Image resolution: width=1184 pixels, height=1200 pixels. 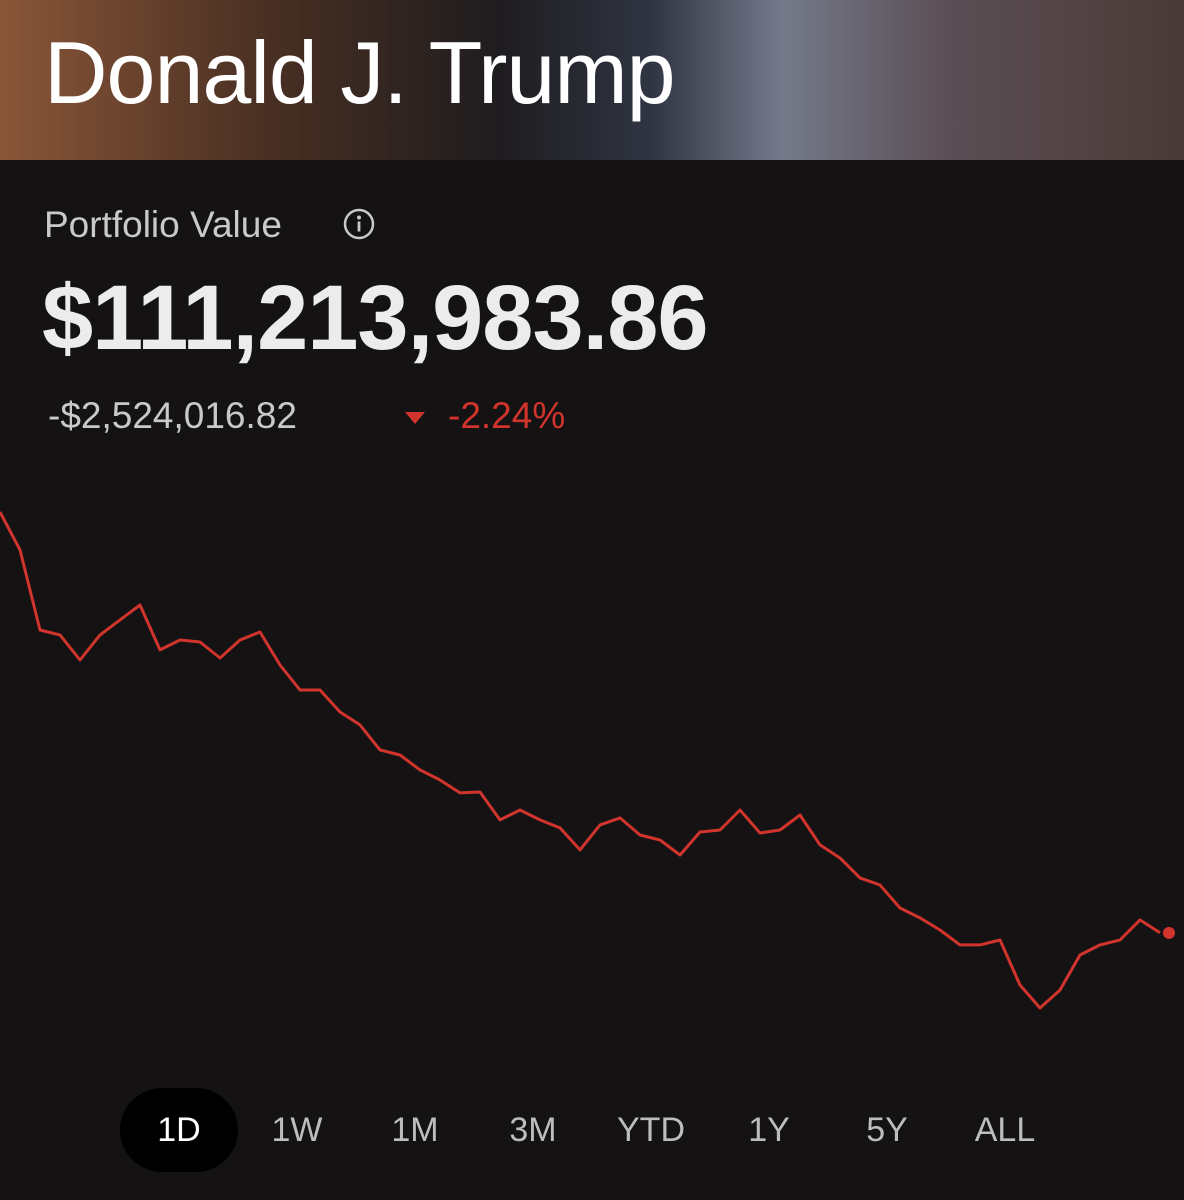 I want to click on end-dot, so click(x=1169, y=932).